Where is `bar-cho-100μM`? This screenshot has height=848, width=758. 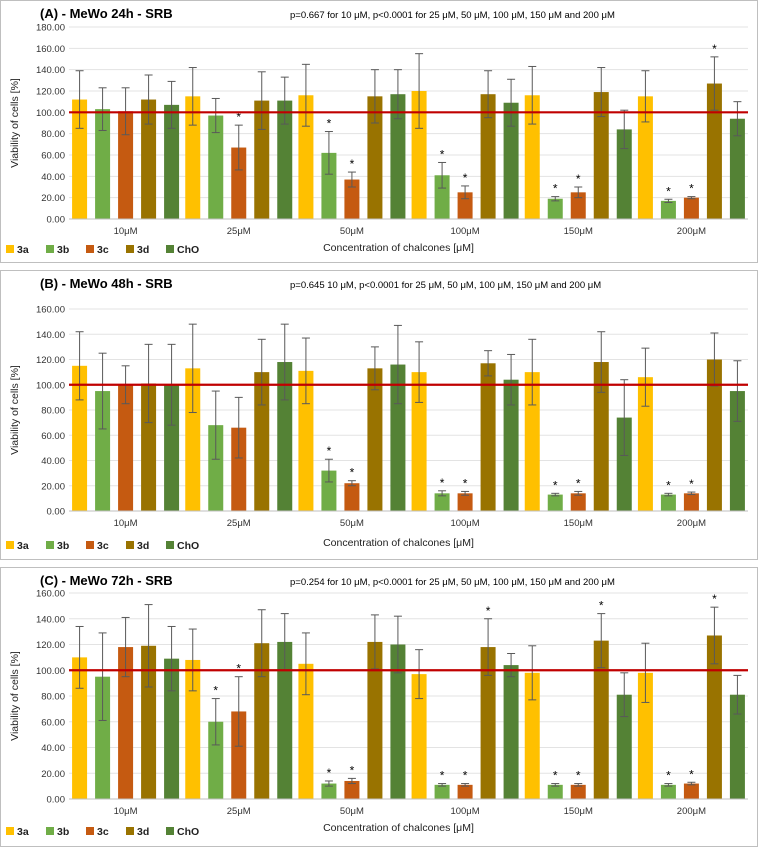
bar-cho-100μM is located at coordinates (511, 160).